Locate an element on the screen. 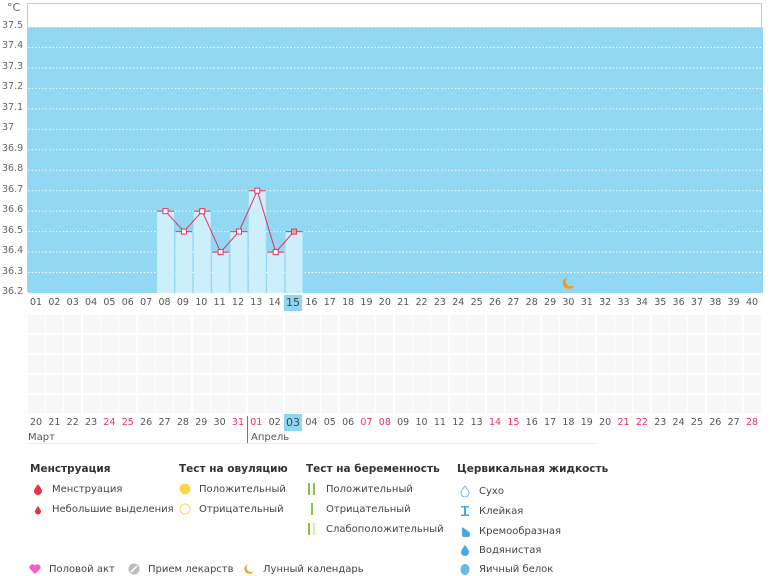  cycle-day-label: 30 is located at coordinates (568, 302).